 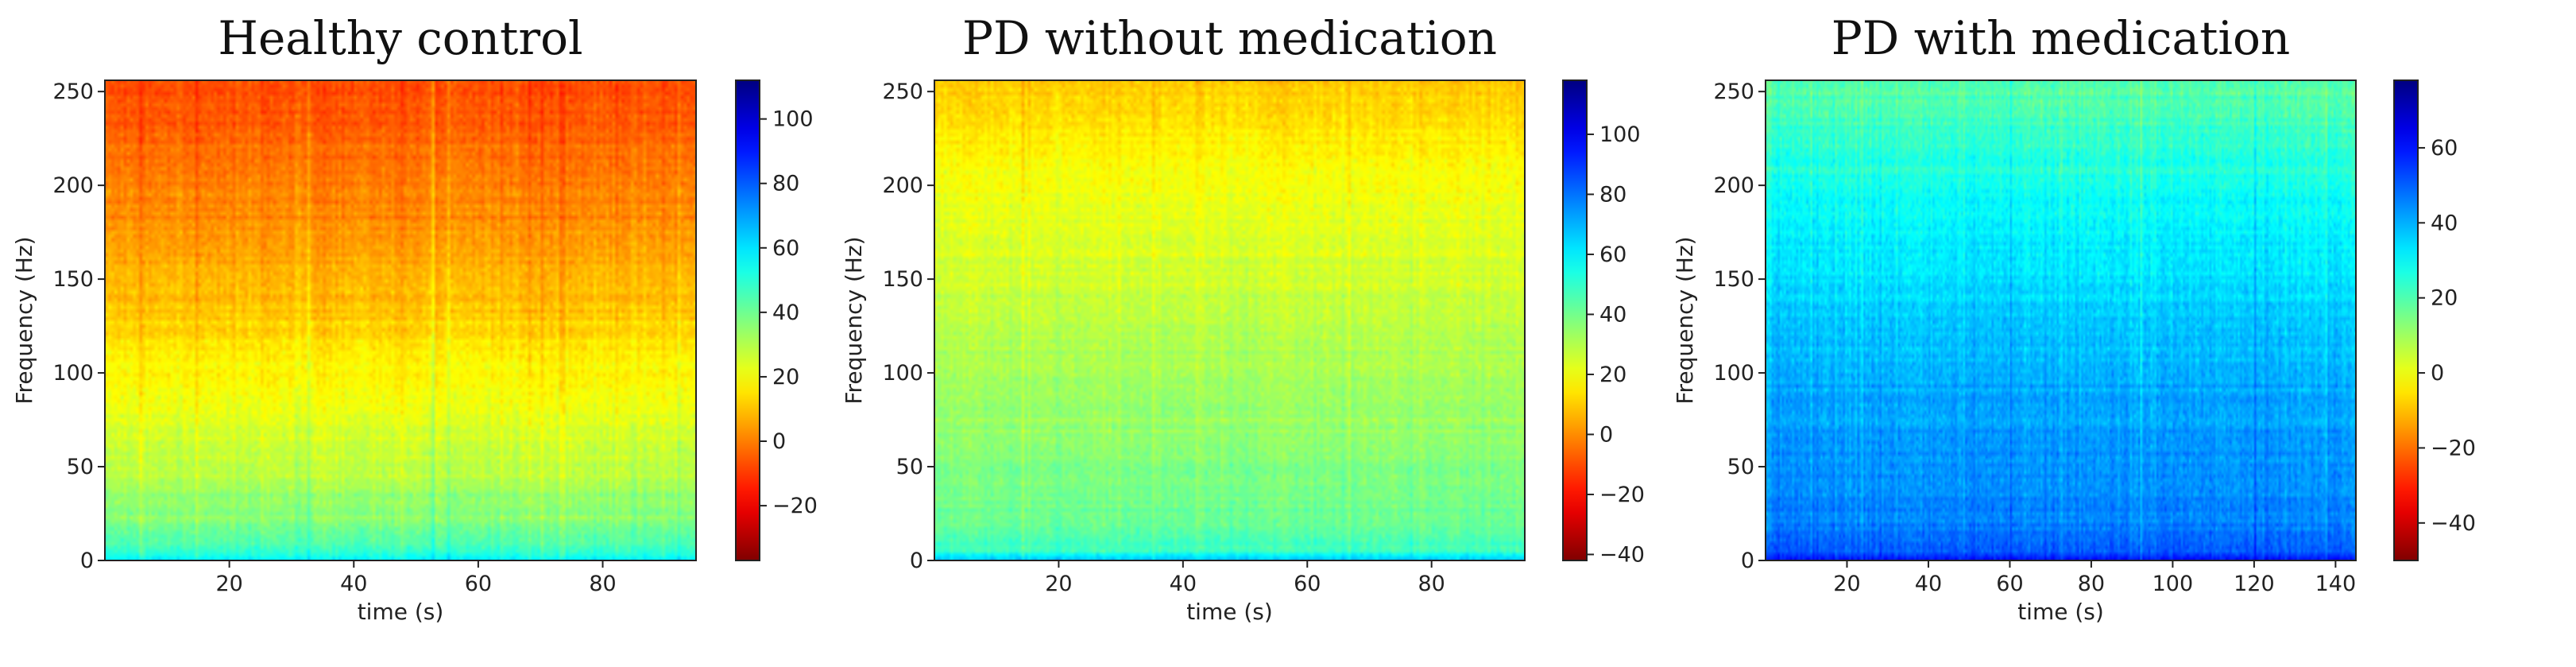 I want to click on panel-title: PD with medication, so click(x=2060, y=38).